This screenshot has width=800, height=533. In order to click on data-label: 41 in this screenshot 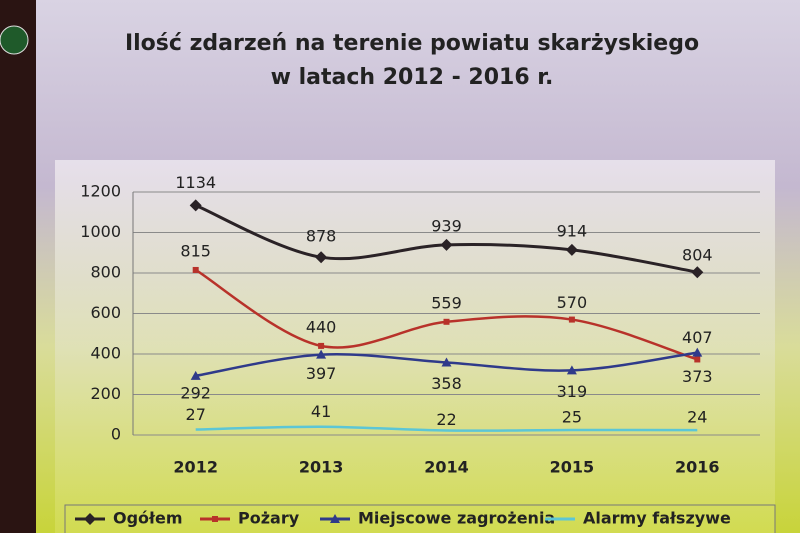, I will do `click(321, 411)`.